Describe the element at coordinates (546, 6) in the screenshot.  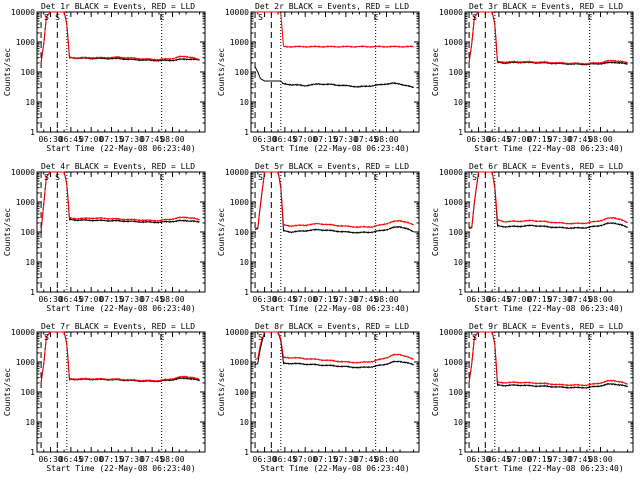
I see `panel-title: Det 3r BLACK = Events, RED = LLD` at that location.